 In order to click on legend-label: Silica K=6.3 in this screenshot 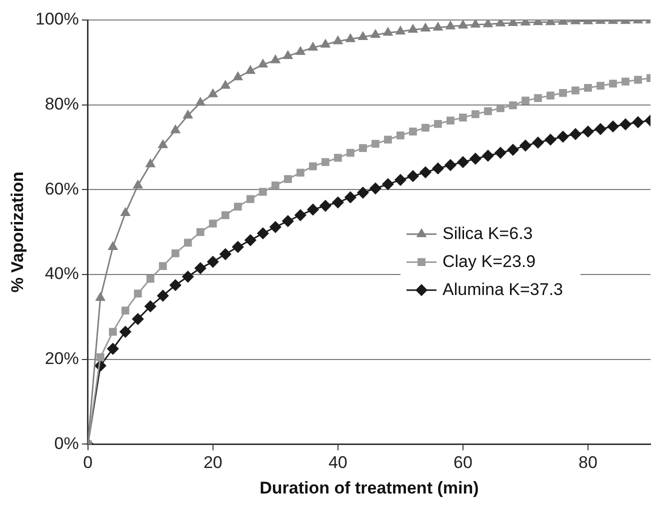, I will do `click(487, 233)`.